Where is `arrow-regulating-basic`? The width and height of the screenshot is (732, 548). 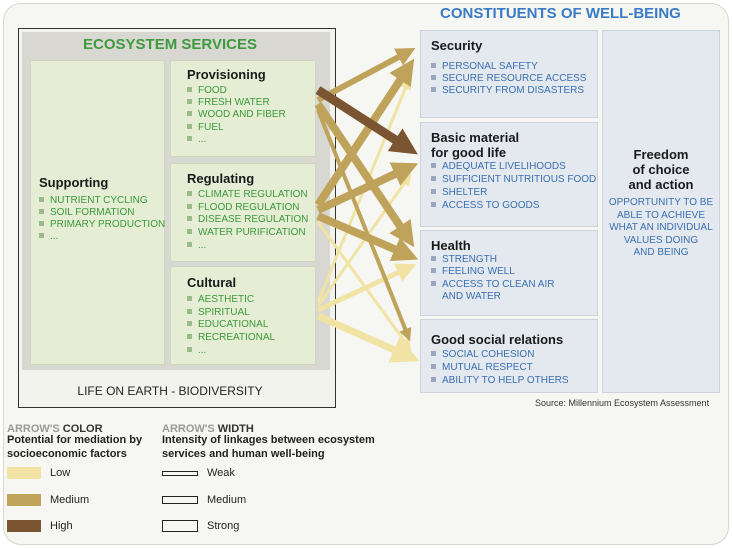
arrow-regulating-basic is located at coordinates (367, 188).